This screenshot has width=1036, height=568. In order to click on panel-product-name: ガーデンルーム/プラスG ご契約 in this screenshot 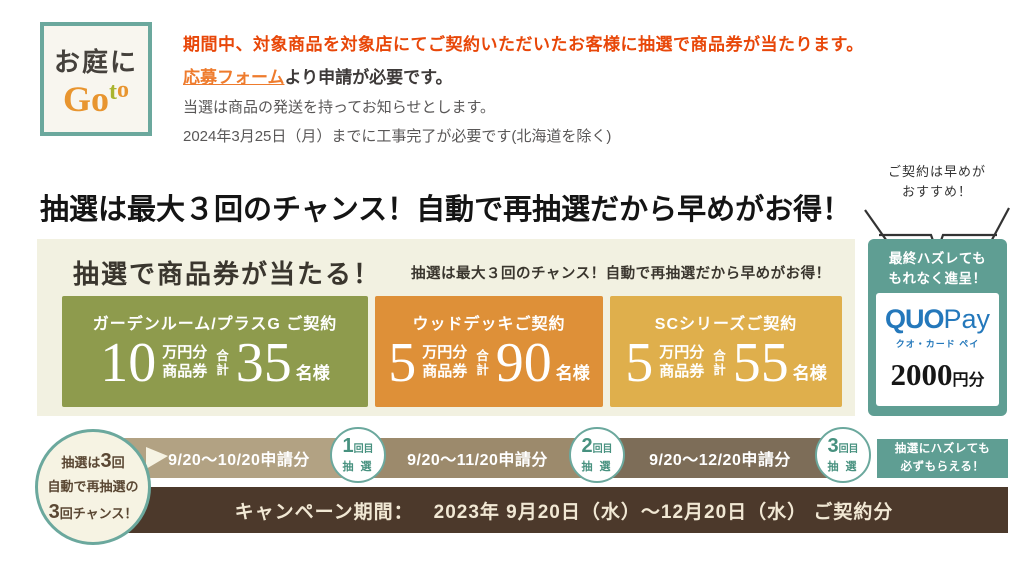, I will do `click(215, 324)`.